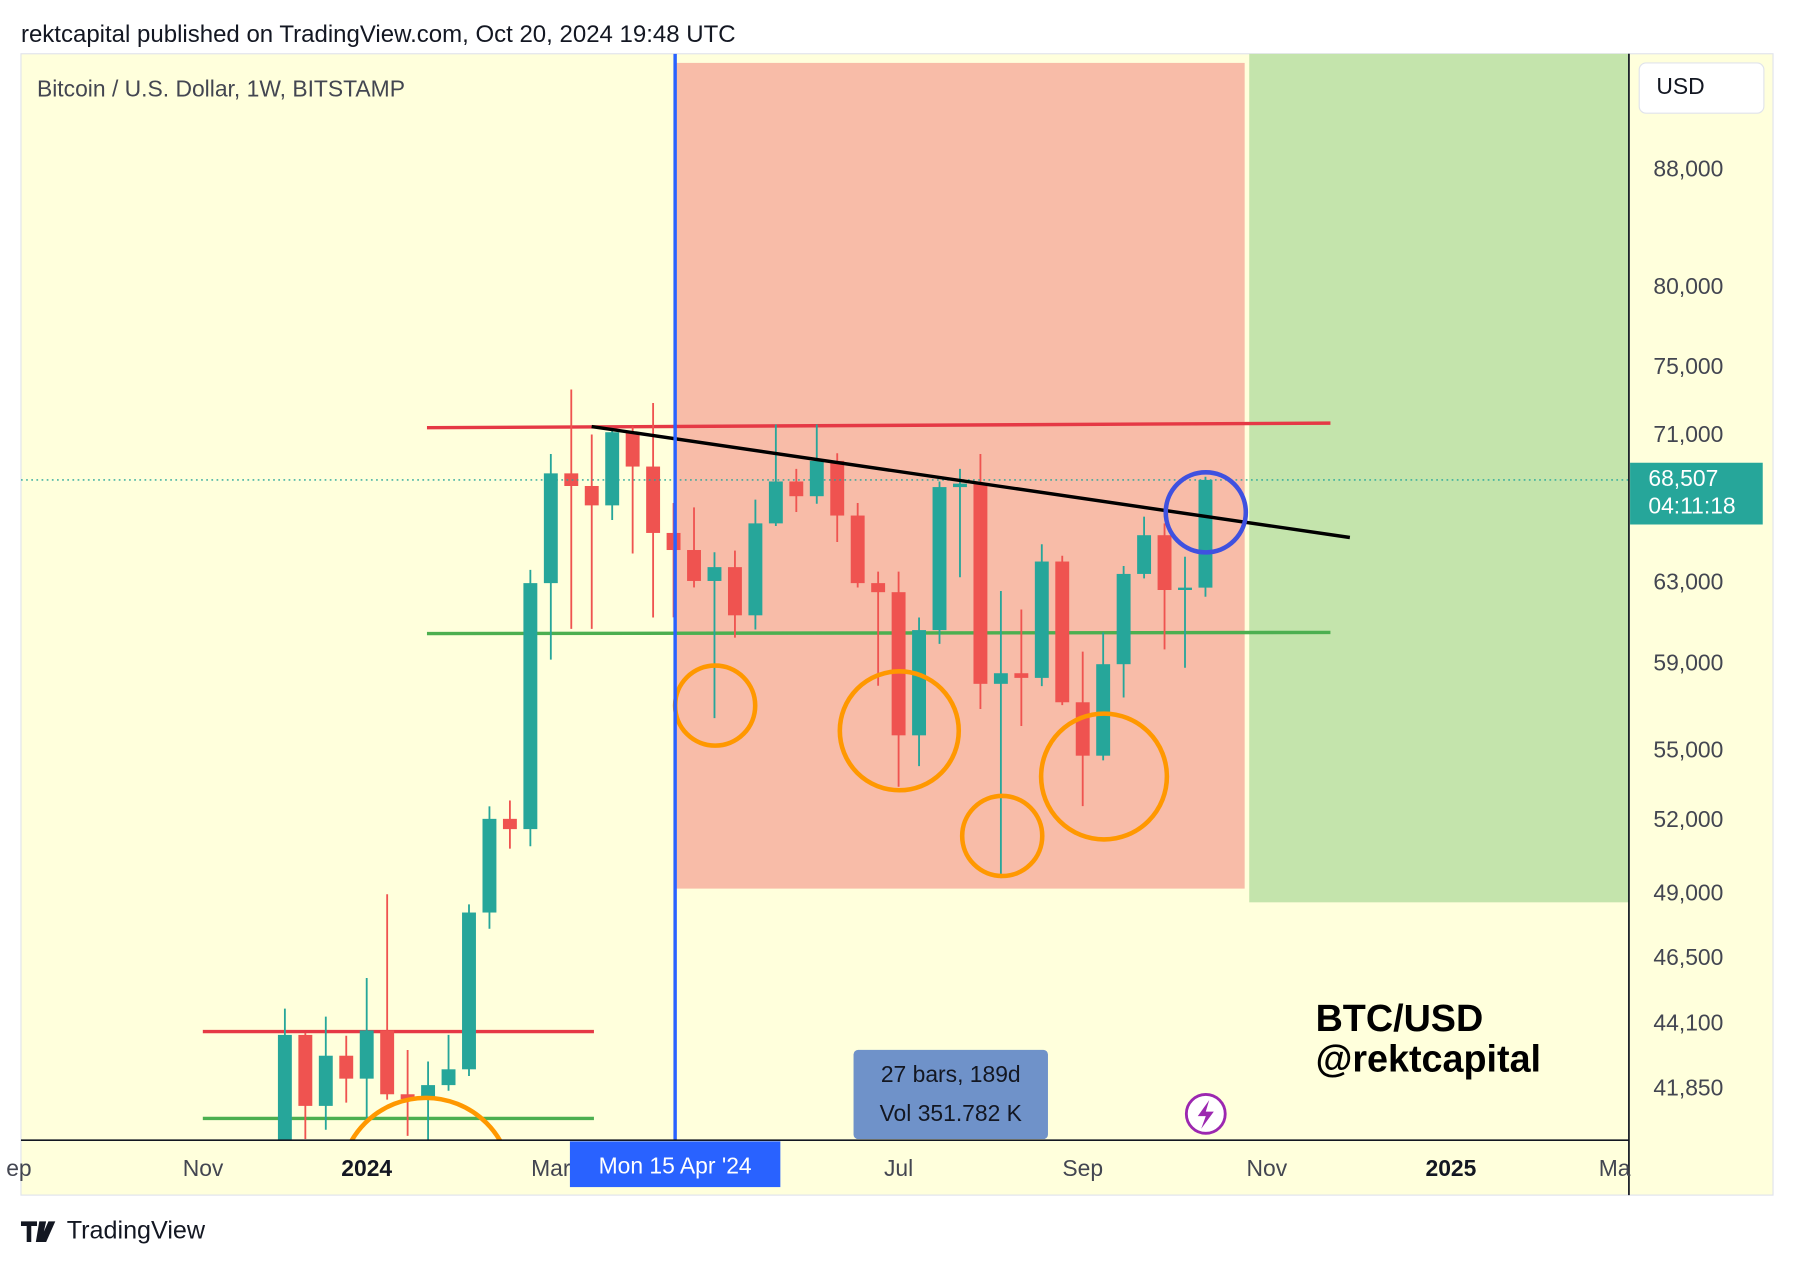 This screenshot has height=1266, width=1794. What do you see at coordinates (951, 1074) in the screenshot?
I see `measure-bars: 27 bars, 189d` at bounding box center [951, 1074].